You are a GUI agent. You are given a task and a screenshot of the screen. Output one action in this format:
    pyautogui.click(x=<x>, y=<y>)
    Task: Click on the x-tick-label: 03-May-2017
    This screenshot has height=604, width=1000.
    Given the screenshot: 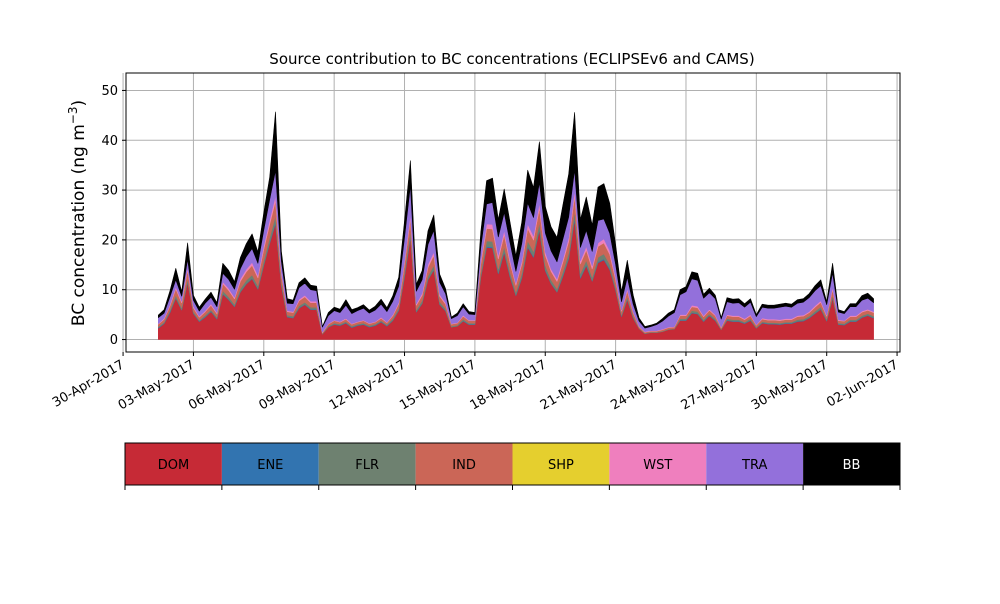 What is the action you would take?
    pyautogui.click(x=157, y=385)
    